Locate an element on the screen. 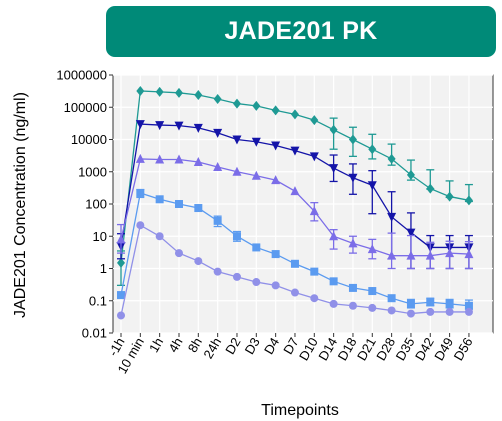 Image resolution: width=502 pixels, height=421 pixels. x-tick-label: D21 is located at coordinates (366, 349).